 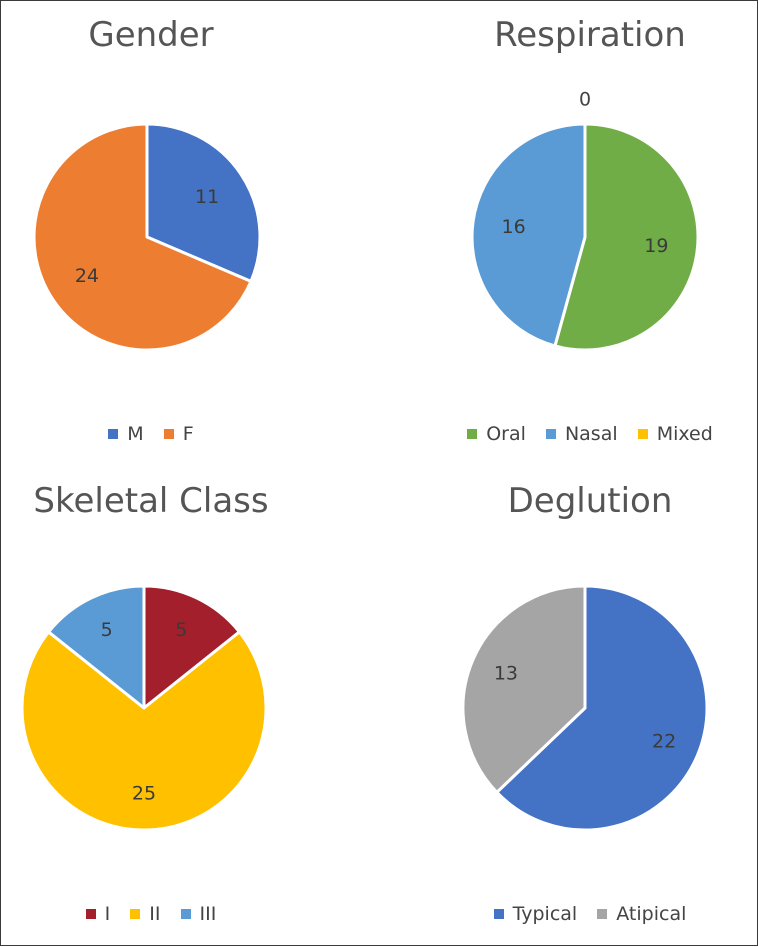 What do you see at coordinates (651, 914) in the screenshot?
I see `legend-label: Atipical` at bounding box center [651, 914].